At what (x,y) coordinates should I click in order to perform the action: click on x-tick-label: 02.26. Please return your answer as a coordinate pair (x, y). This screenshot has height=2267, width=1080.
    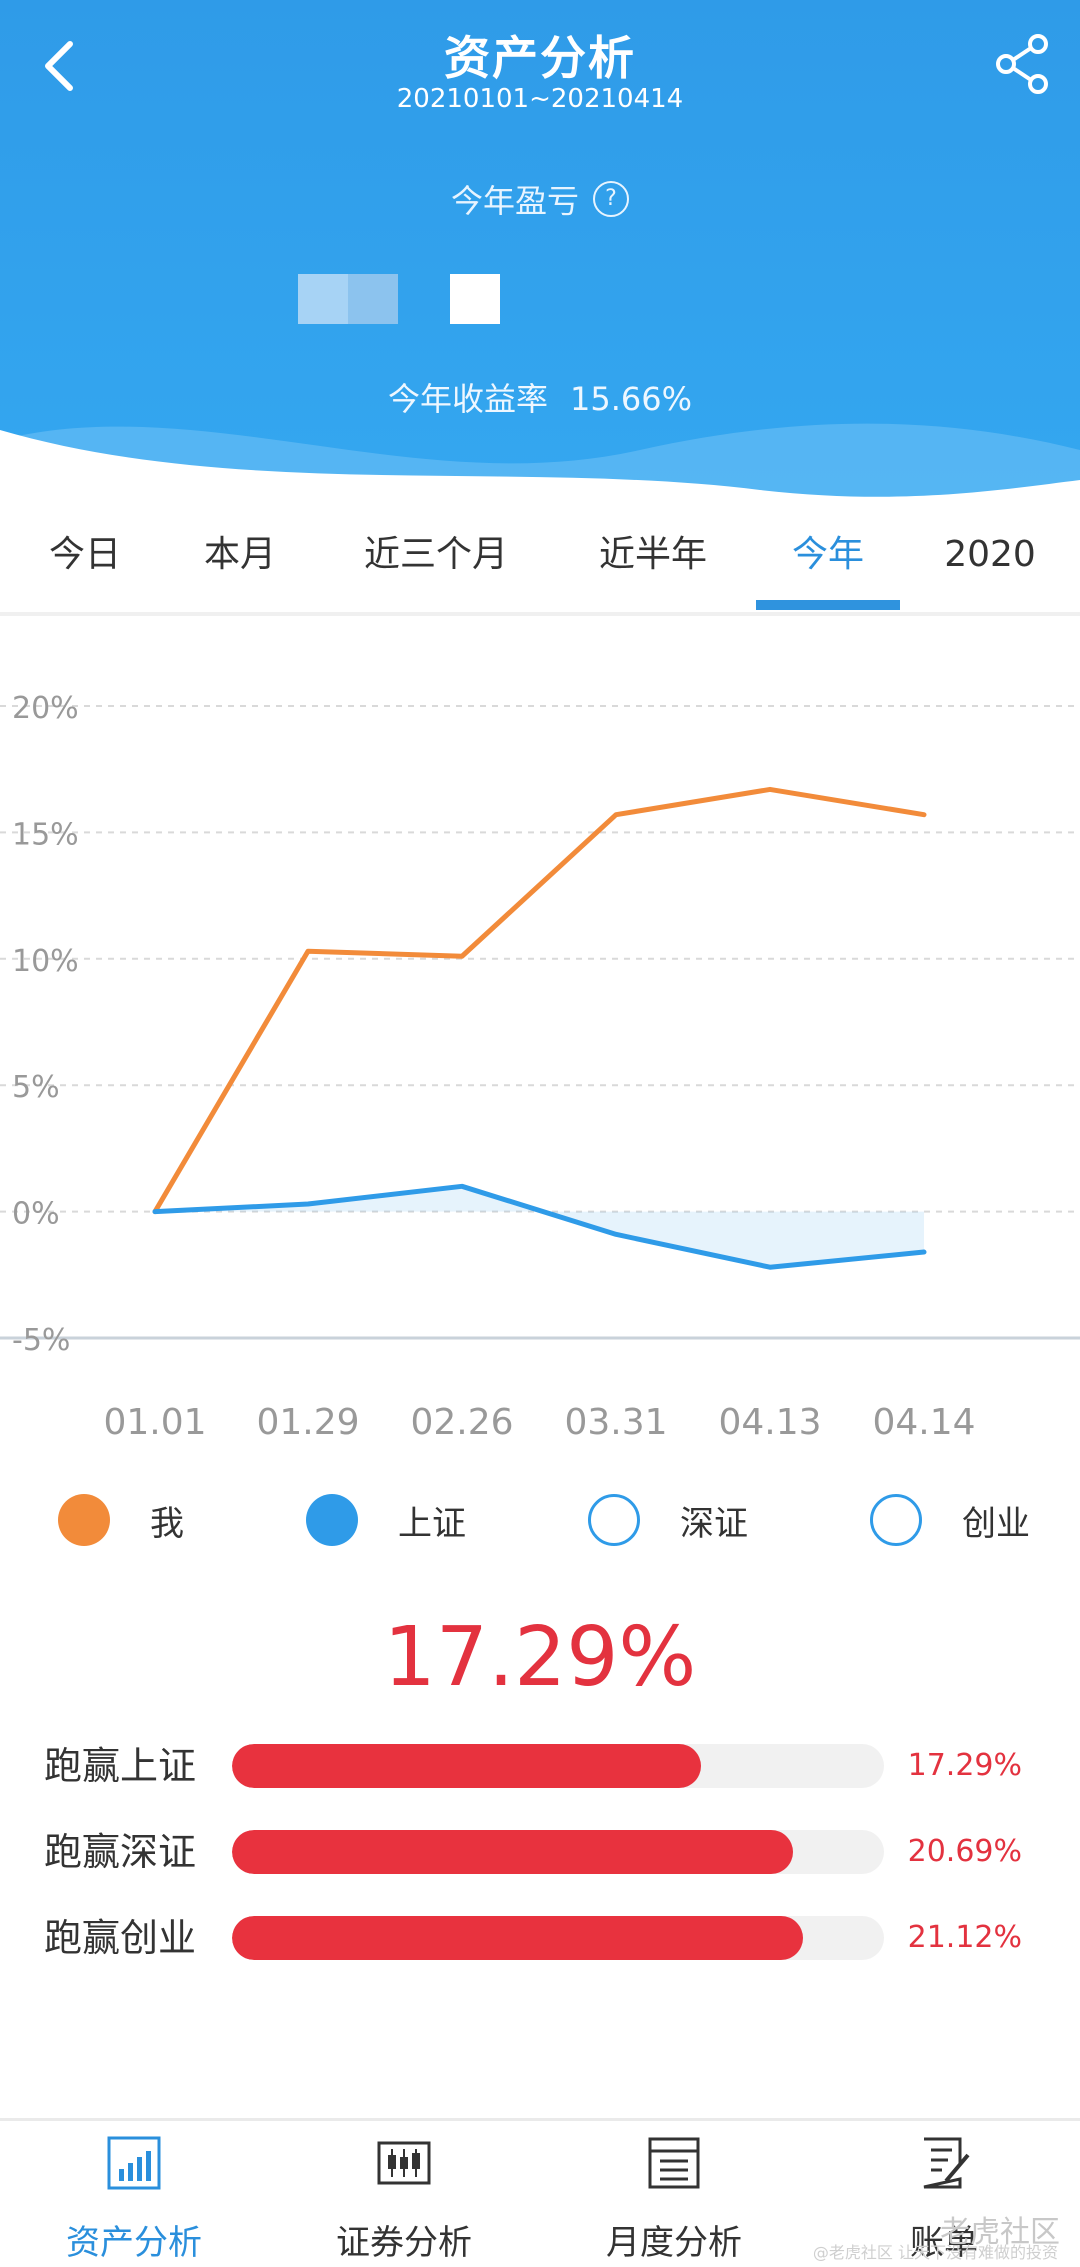
    Looking at the image, I should click on (461, 1422).